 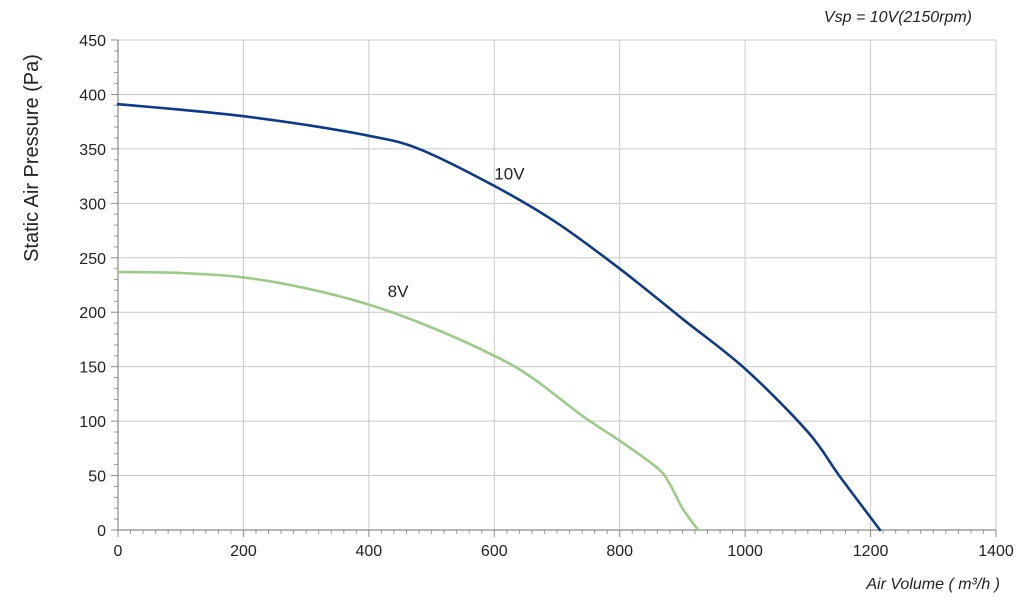 I want to click on y-tick-label: 100, so click(x=92, y=422).